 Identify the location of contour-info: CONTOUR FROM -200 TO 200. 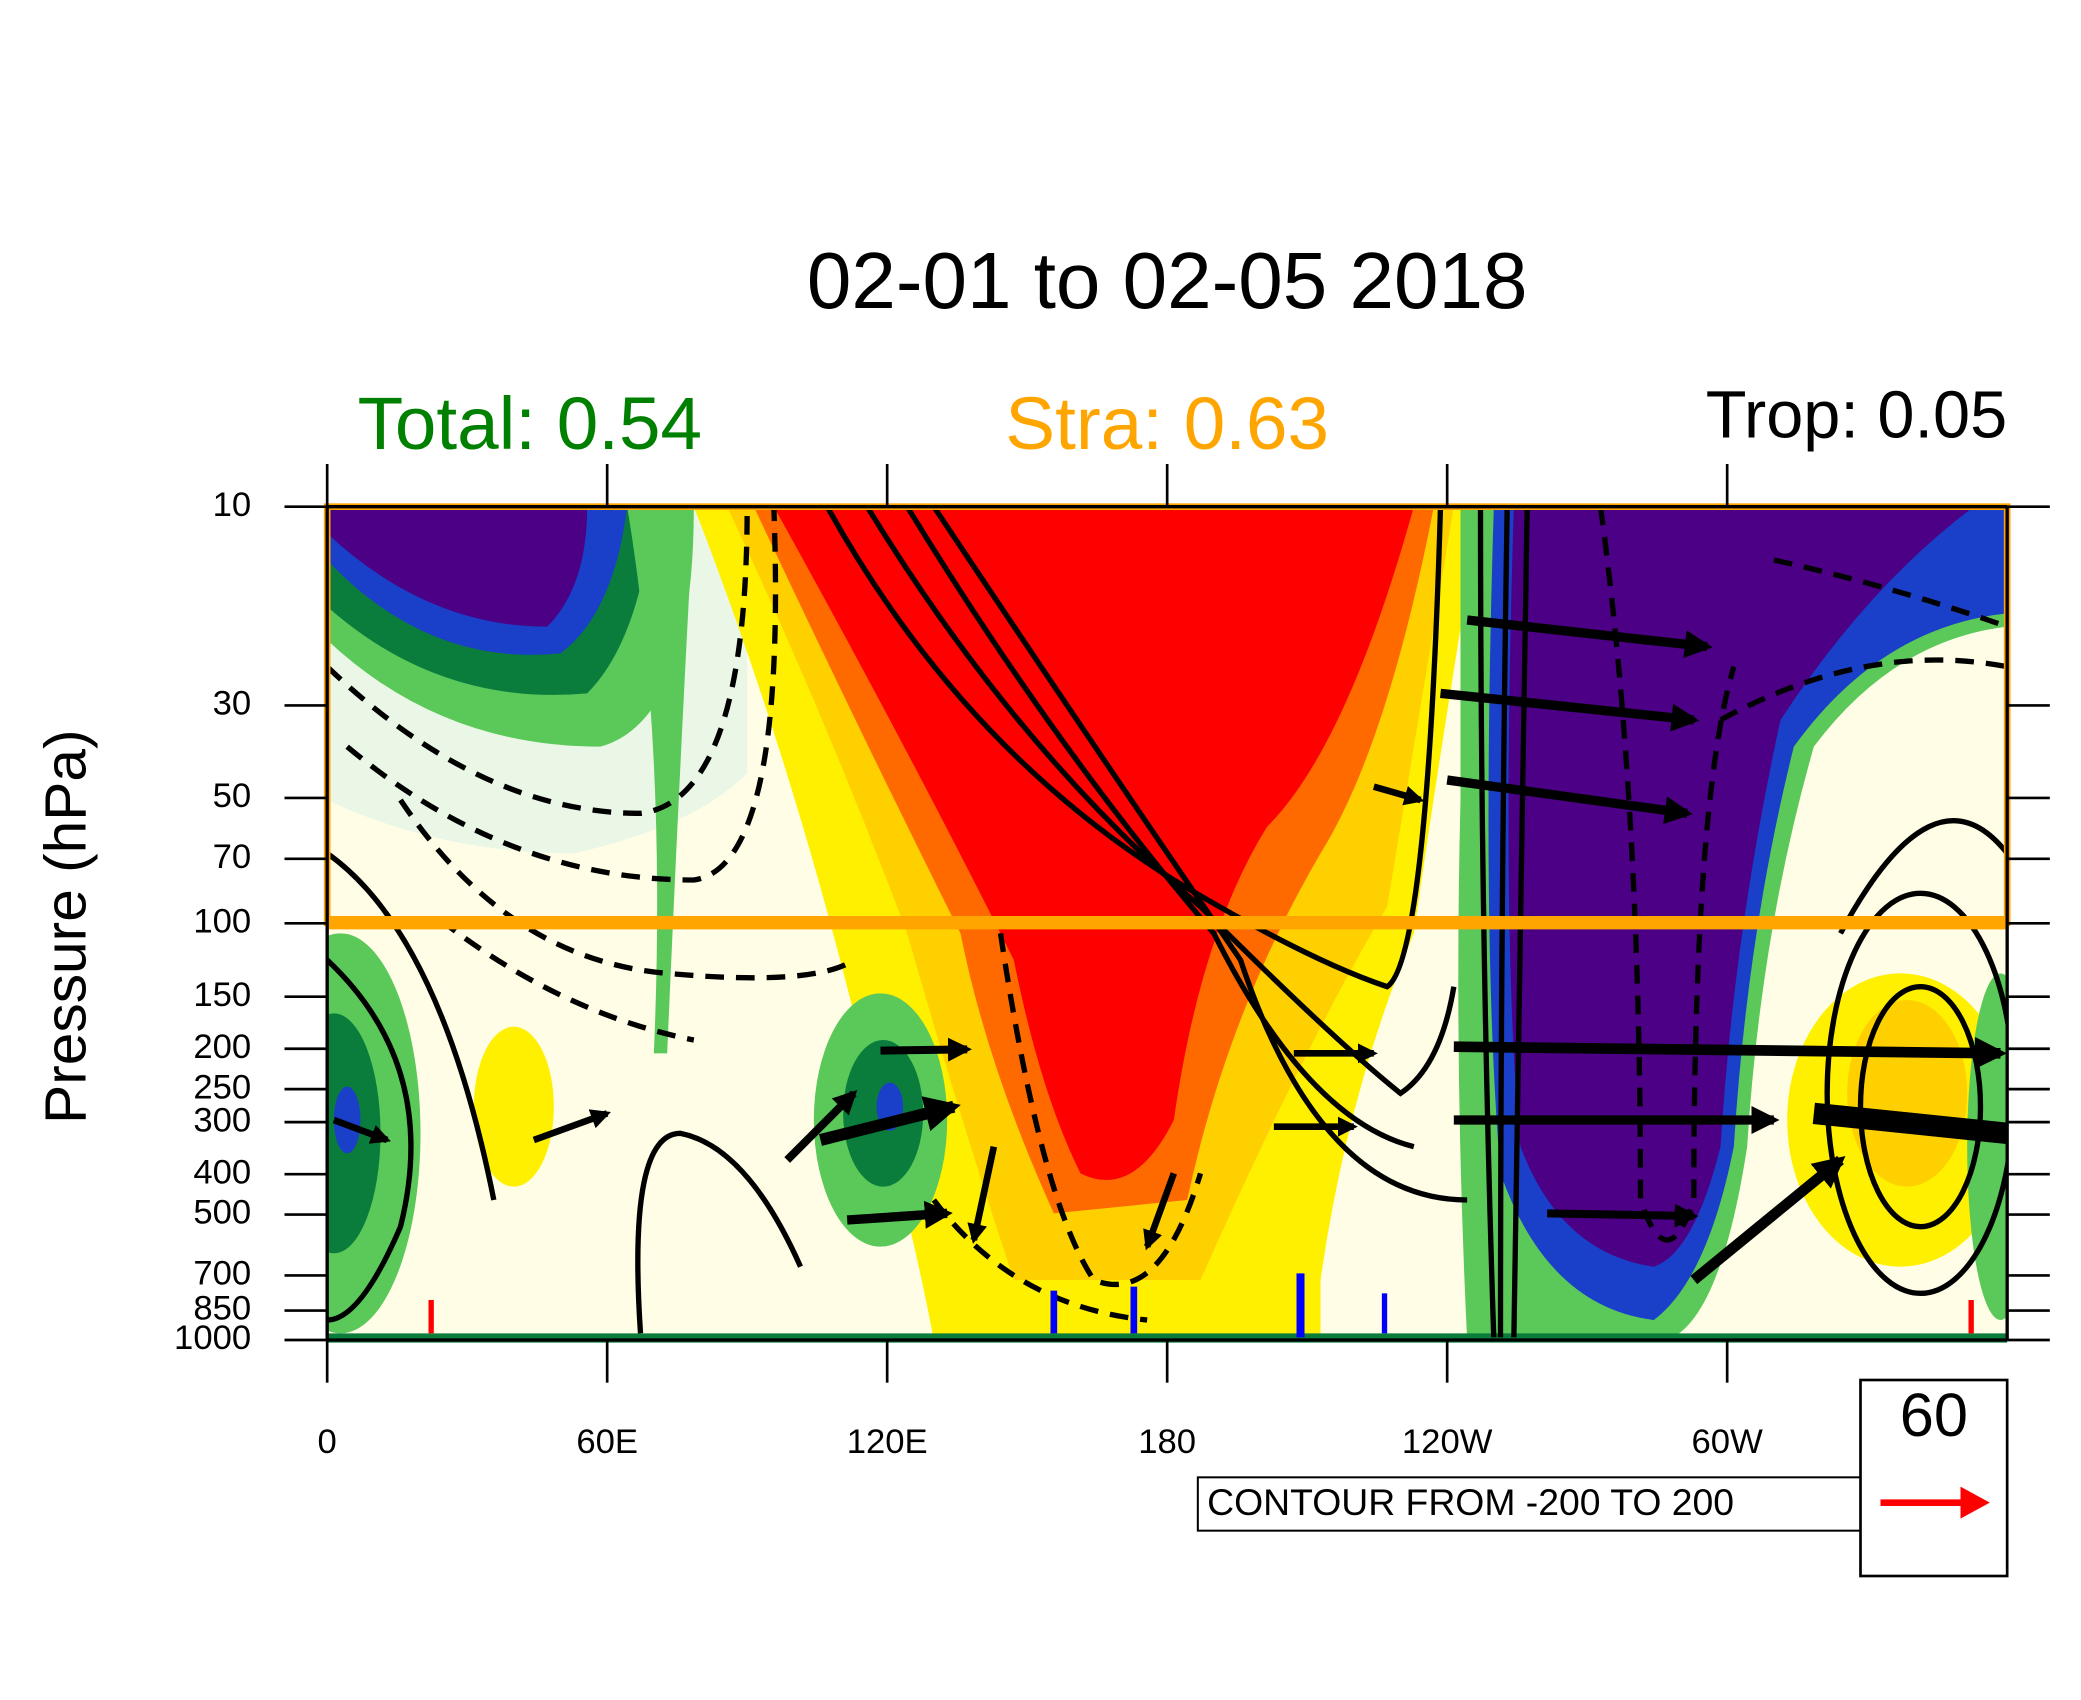
(1470, 1502).